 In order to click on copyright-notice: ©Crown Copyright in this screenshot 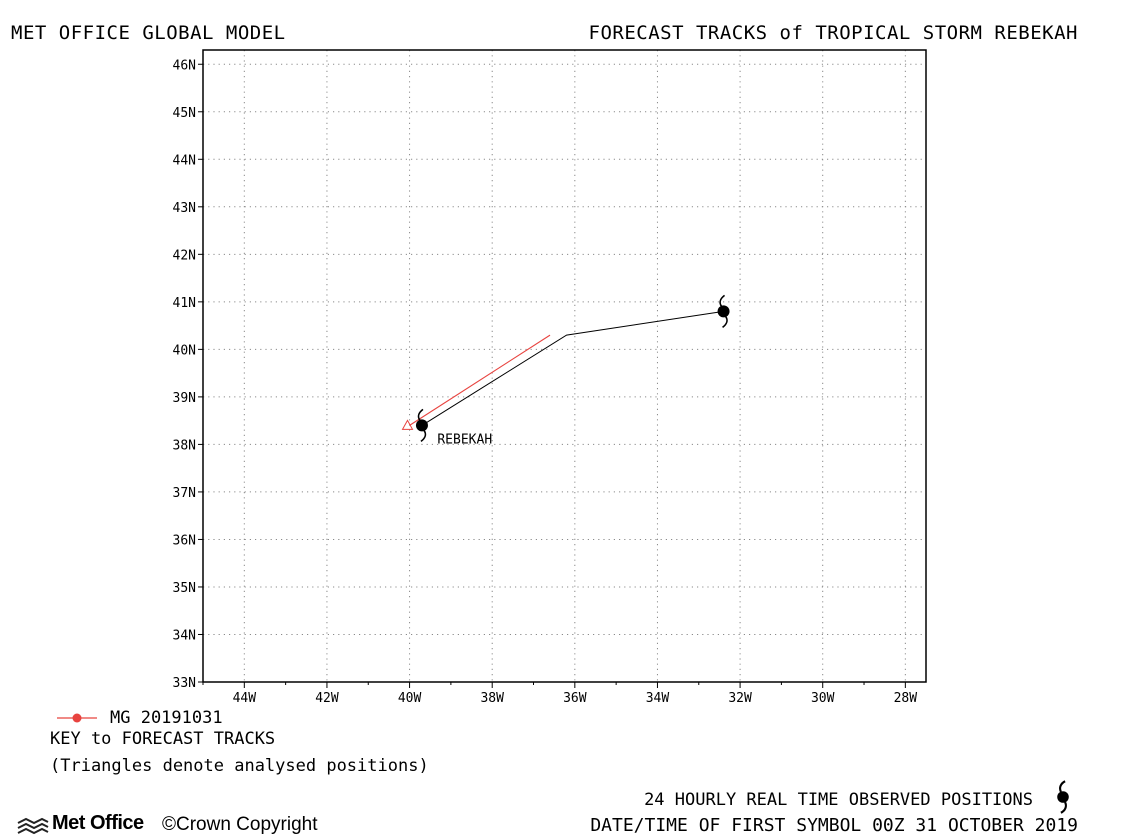, I will do `click(240, 824)`.